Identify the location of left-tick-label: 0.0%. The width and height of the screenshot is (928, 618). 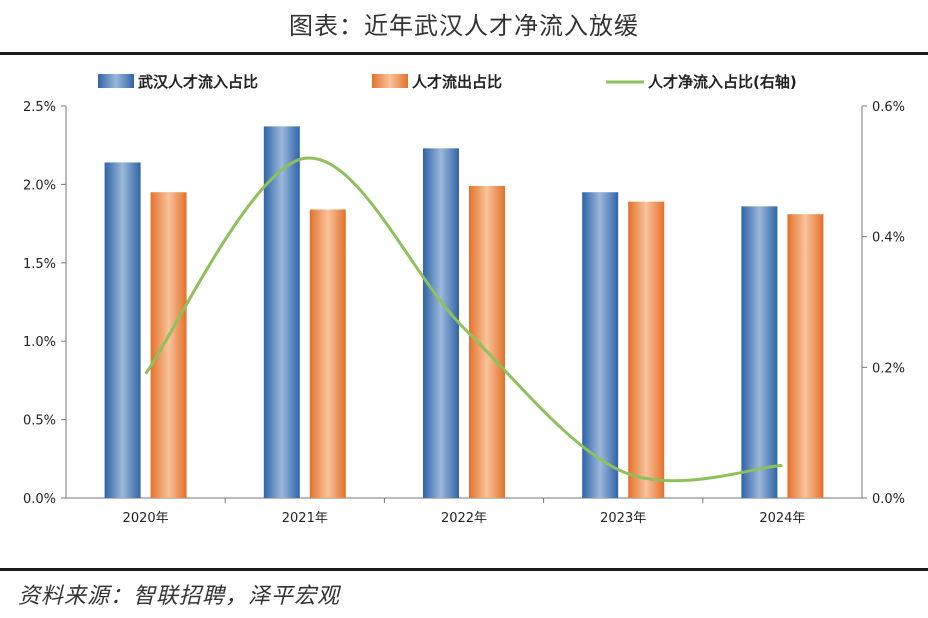
(39, 499).